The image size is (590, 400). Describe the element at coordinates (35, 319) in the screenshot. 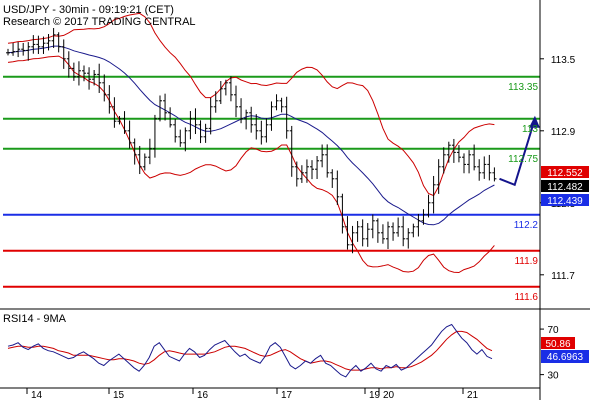

I see `indicator-label: RSI14 - 9MA` at that location.